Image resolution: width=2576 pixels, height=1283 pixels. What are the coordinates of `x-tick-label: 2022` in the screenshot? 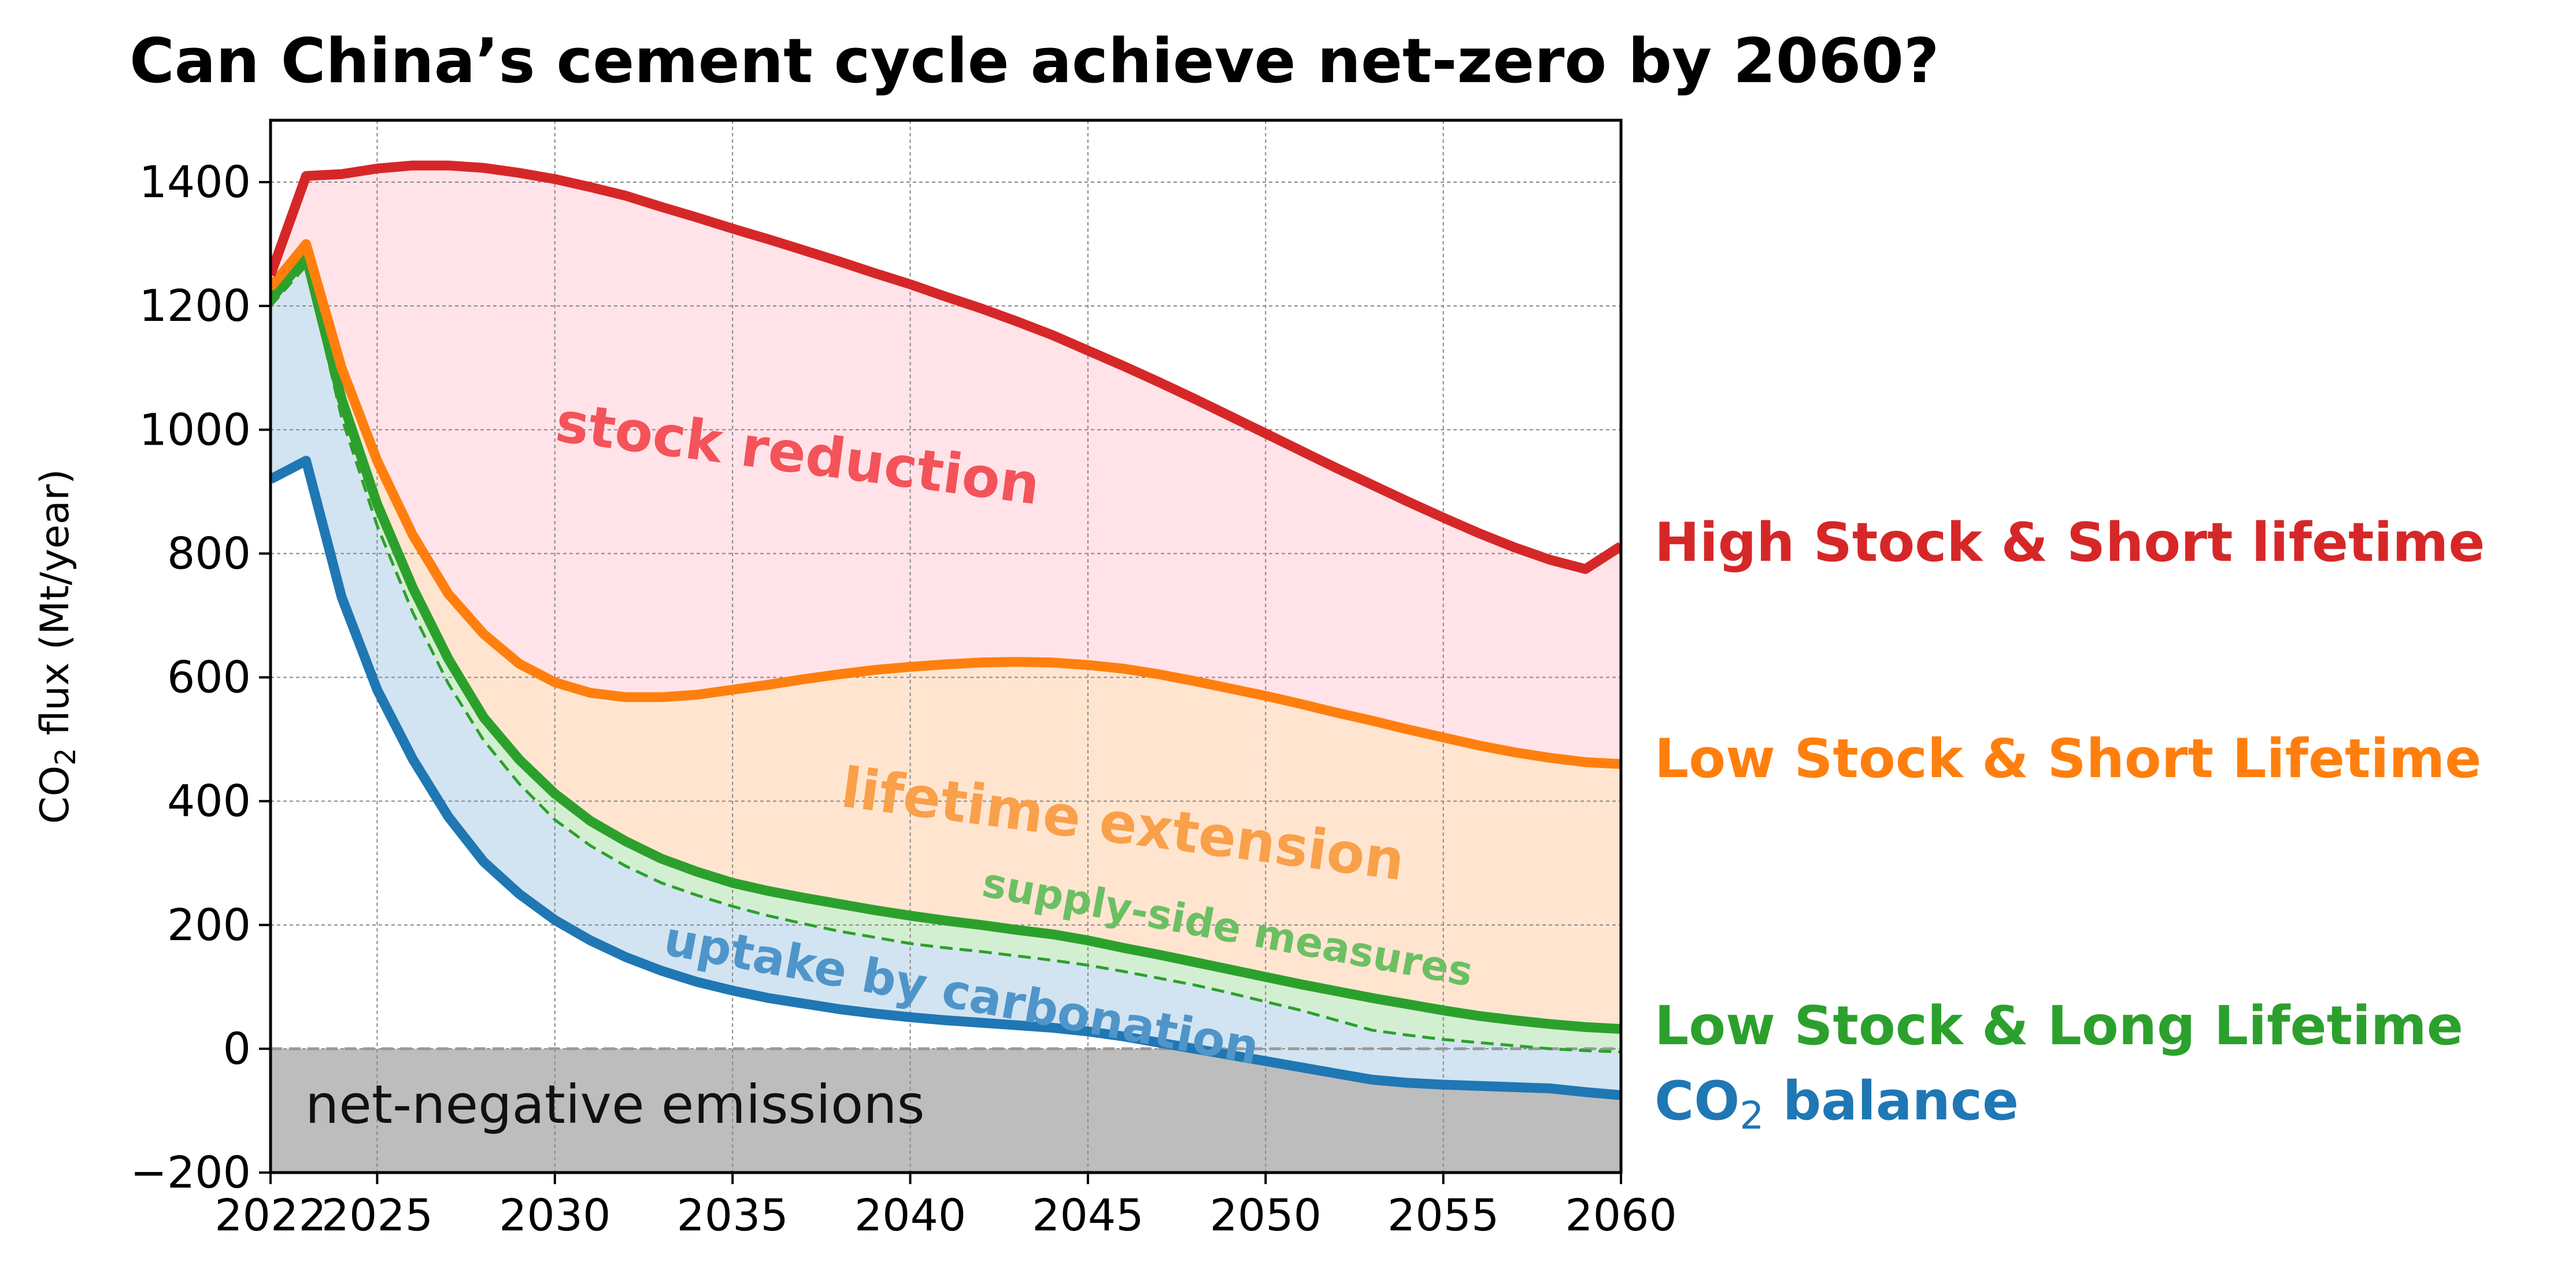 It's located at (270, 1215).